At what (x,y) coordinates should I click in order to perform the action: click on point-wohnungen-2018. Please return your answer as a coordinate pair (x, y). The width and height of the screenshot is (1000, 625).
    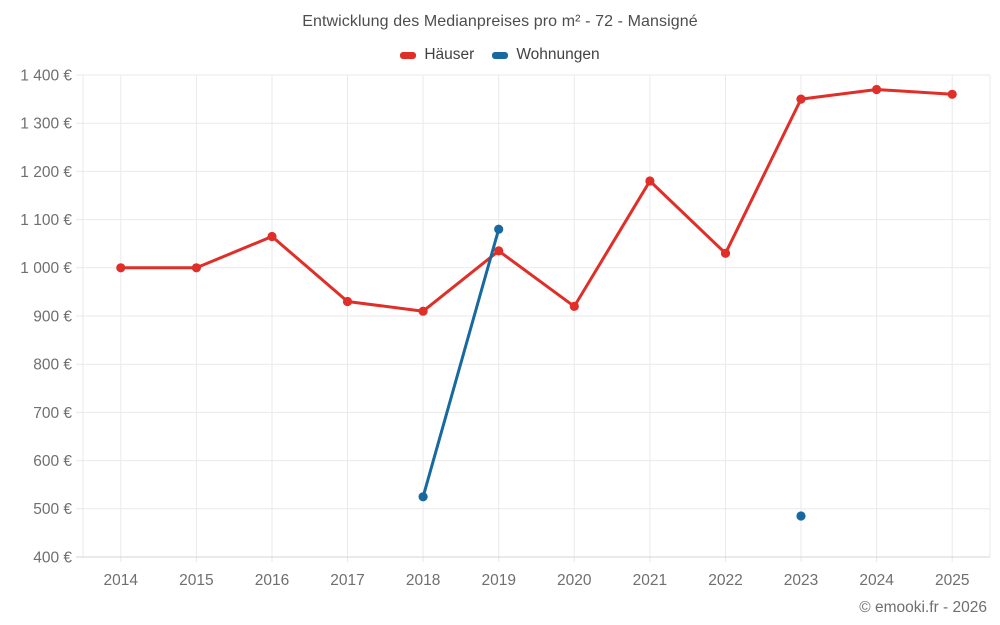
    Looking at the image, I should click on (423, 497).